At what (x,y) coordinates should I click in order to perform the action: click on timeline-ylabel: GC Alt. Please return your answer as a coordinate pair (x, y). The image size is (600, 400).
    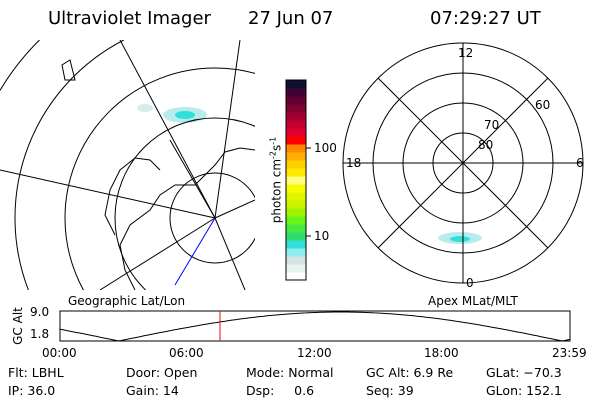
    Looking at the image, I should click on (18, 326).